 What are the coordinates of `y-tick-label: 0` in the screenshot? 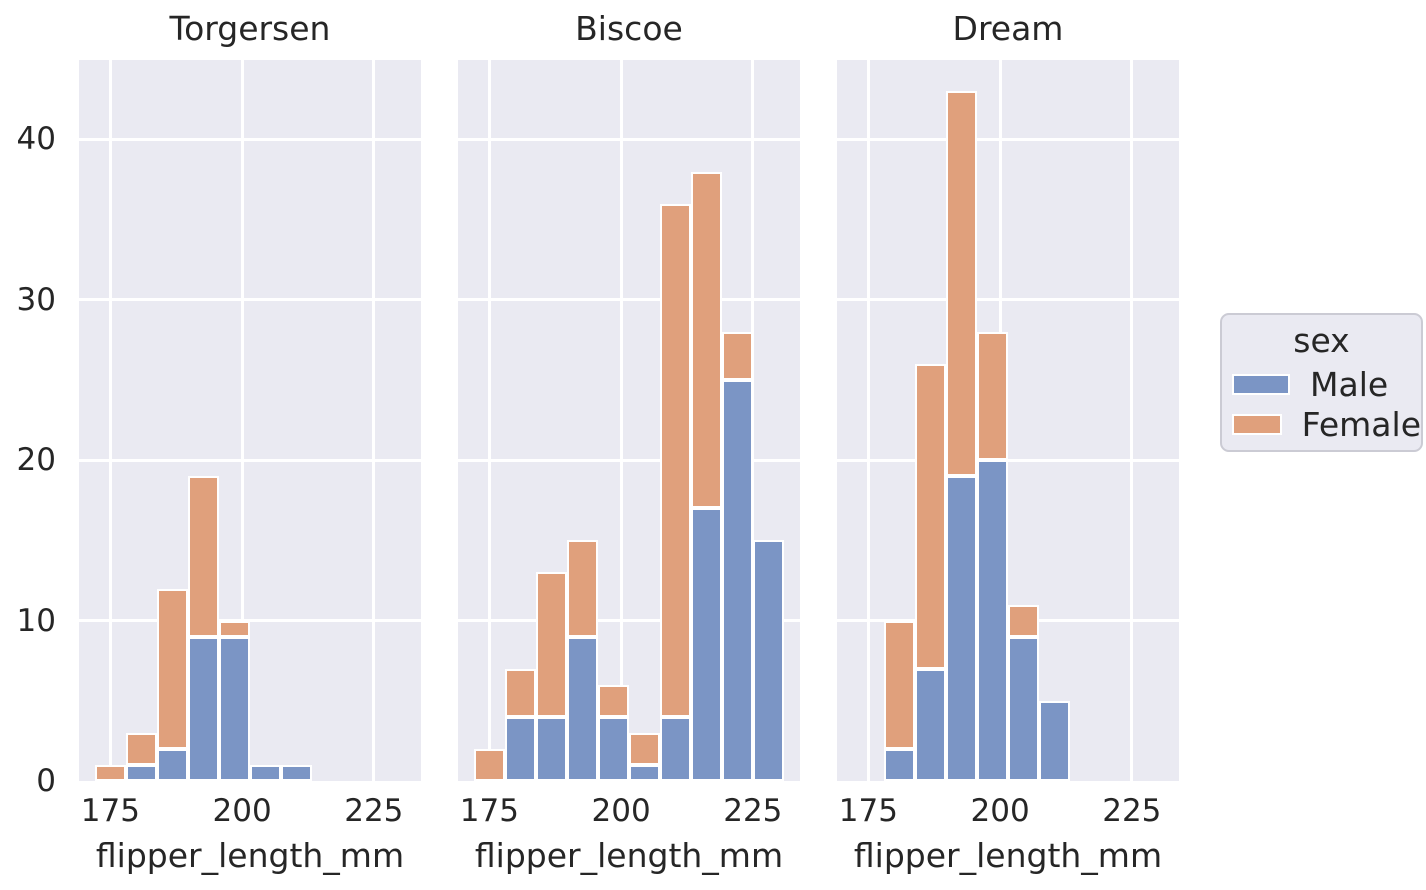 It's located at (46, 781).